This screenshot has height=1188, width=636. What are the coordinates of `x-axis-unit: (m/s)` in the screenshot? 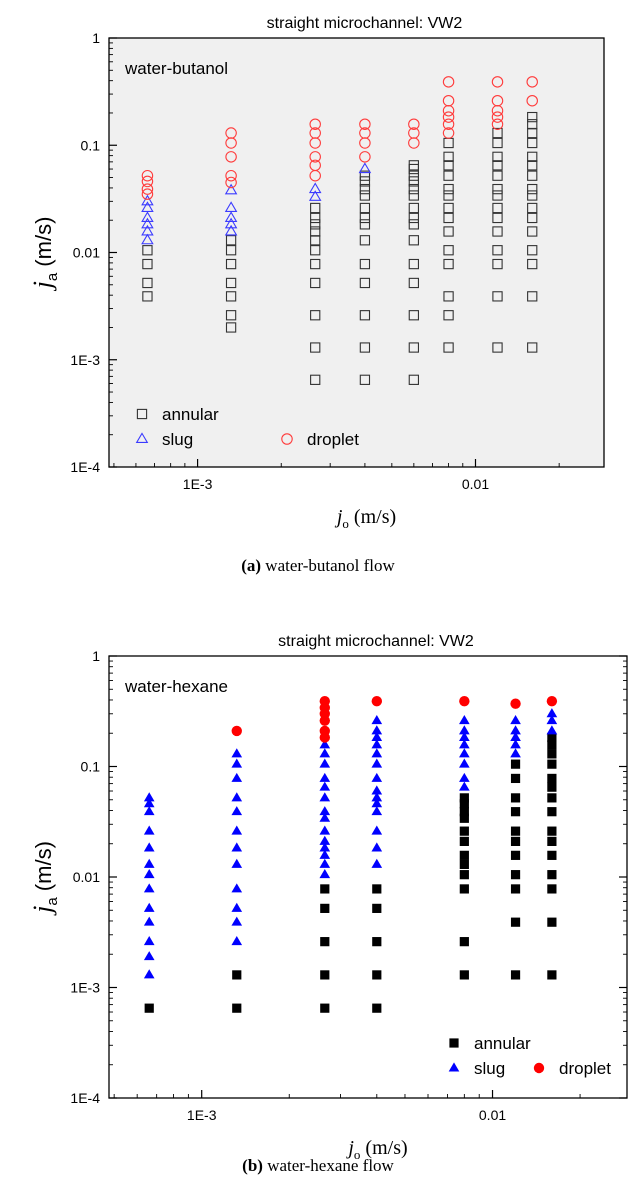 It's located at (372, 517).